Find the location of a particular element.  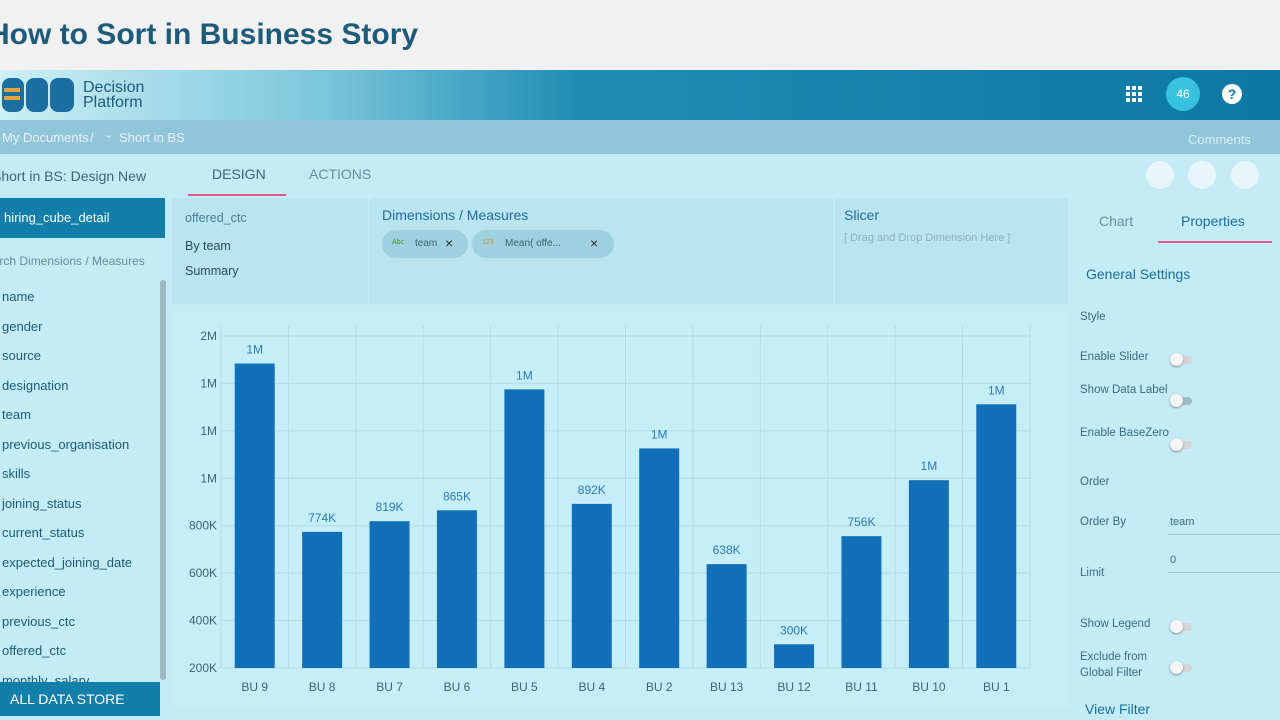

breadcrumb: My Documents is located at coordinates (45, 137).